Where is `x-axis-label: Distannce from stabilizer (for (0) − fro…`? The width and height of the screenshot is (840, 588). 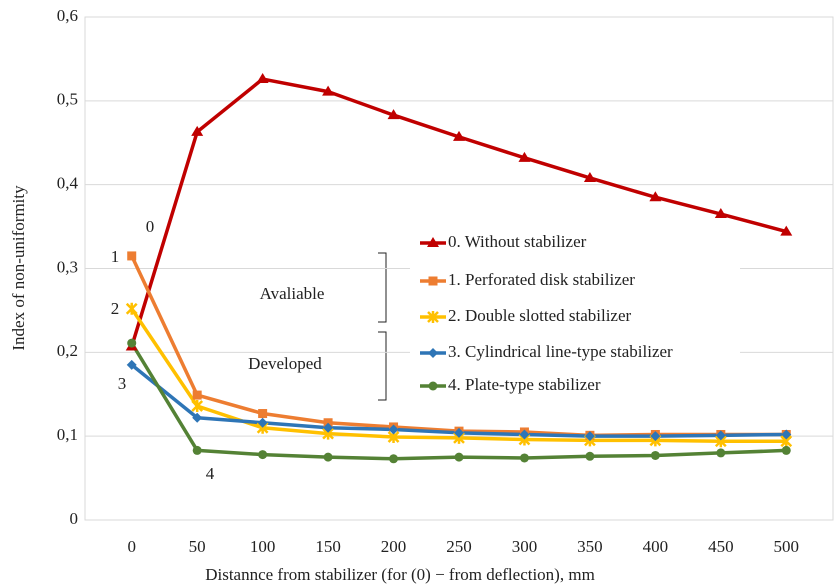 x-axis-label: Distannce from stabilizer (for (0) − fro… is located at coordinates (400, 574).